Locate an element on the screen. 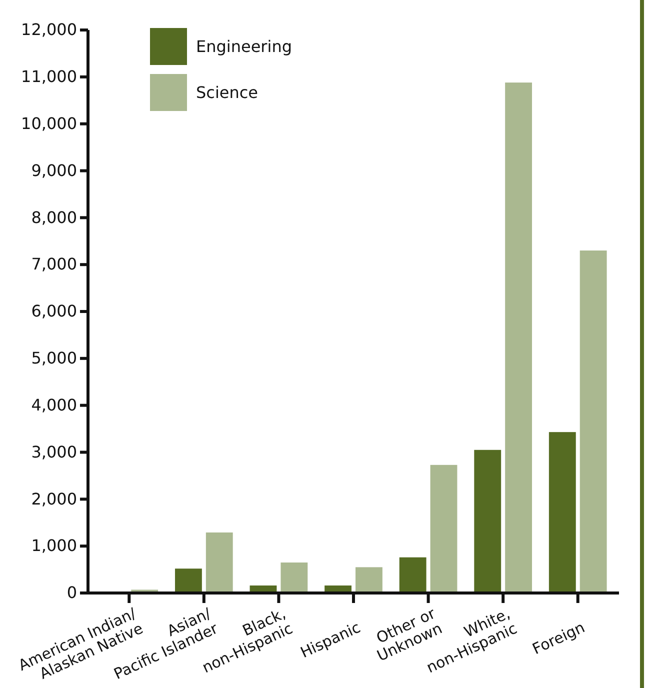 The height and width of the screenshot is (688, 645). y-tick-label: 3,000 is located at coordinates (54, 452).